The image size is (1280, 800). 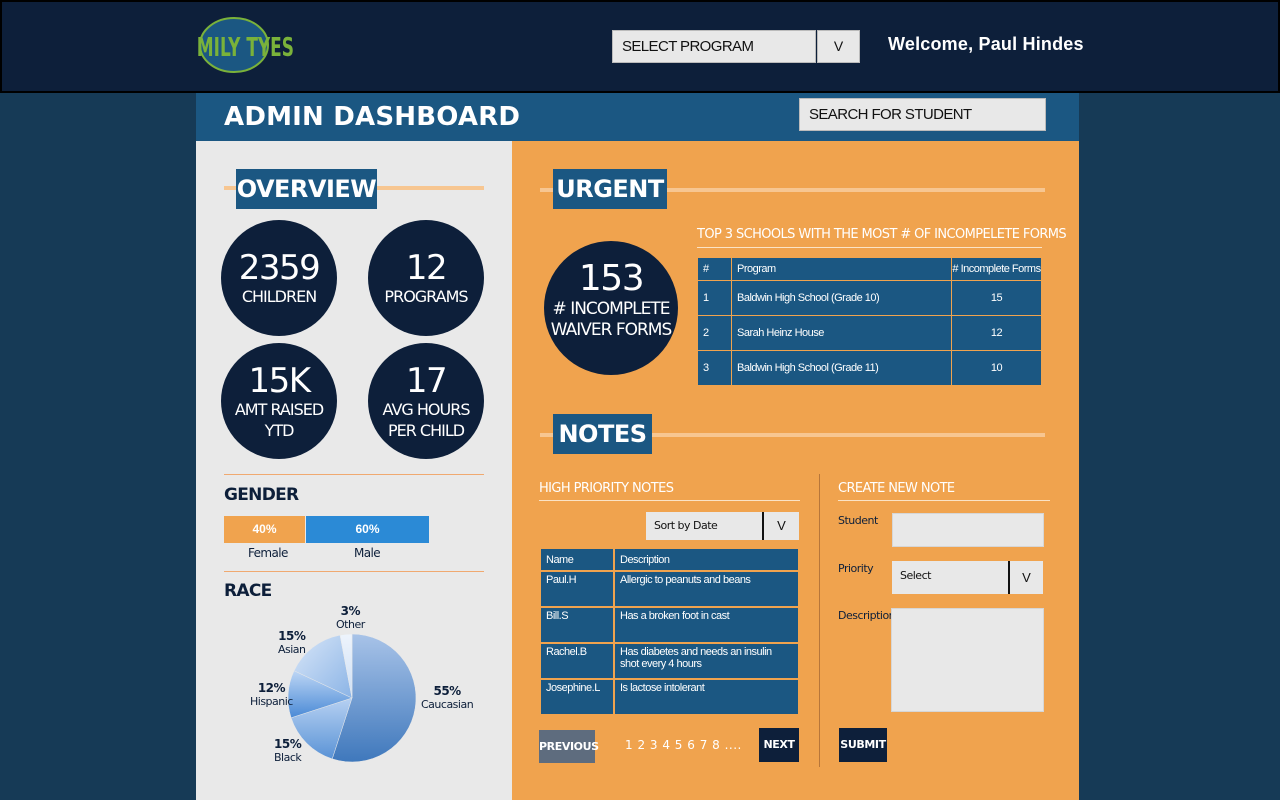 I want to click on stat-hours-value: 17, so click(x=426, y=381).